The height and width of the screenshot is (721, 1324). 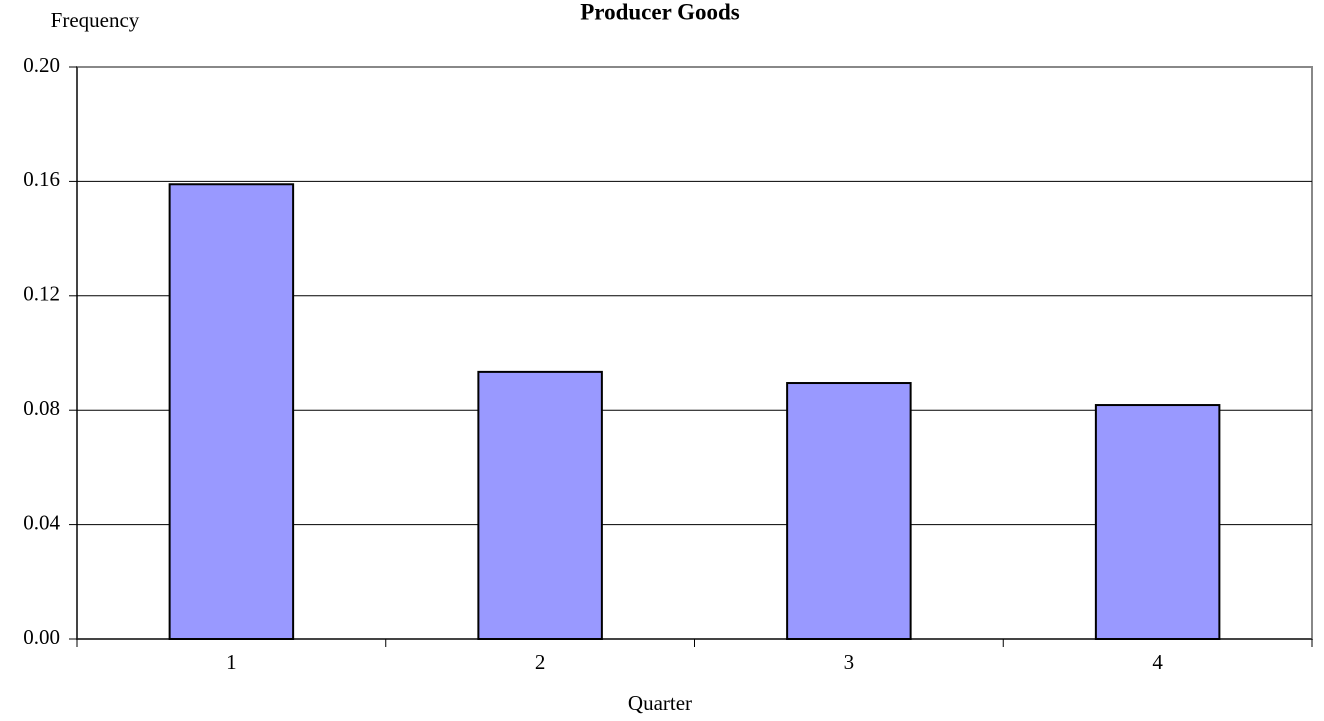 What do you see at coordinates (41, 294) in the screenshot?
I see `y-tick-label: 0.12` at bounding box center [41, 294].